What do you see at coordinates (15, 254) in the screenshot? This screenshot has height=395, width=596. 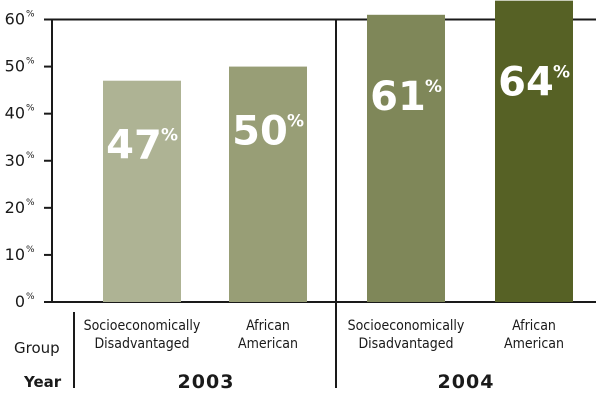 I see `y-tick-label: 10` at bounding box center [15, 254].